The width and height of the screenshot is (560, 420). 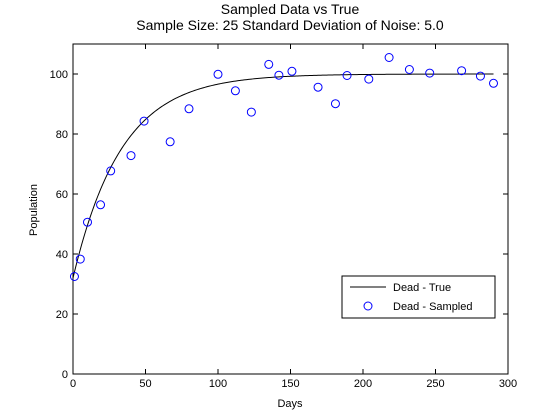 What do you see at coordinates (34, 210) in the screenshot?
I see `y-axis-label: Population` at bounding box center [34, 210].